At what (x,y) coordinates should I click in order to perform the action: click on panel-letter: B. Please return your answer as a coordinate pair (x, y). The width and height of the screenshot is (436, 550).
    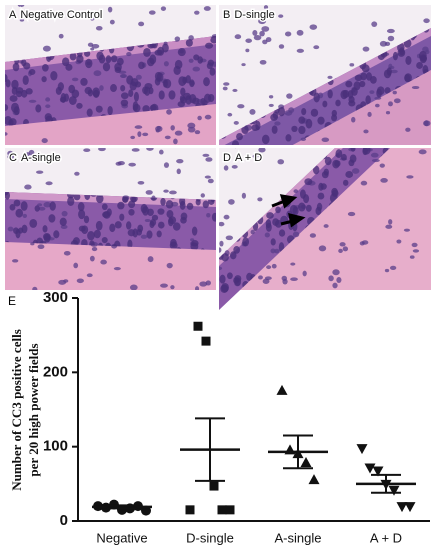
    Looking at the image, I should click on (226, 15).